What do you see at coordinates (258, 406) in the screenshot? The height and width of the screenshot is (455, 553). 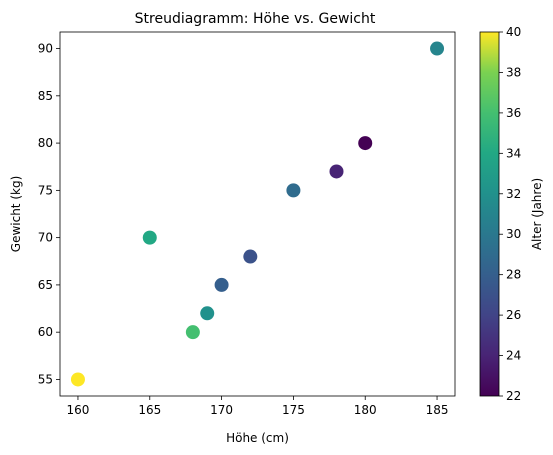 I see `x-axis-ticks: 160 165 170 175 180 185` at bounding box center [258, 406].